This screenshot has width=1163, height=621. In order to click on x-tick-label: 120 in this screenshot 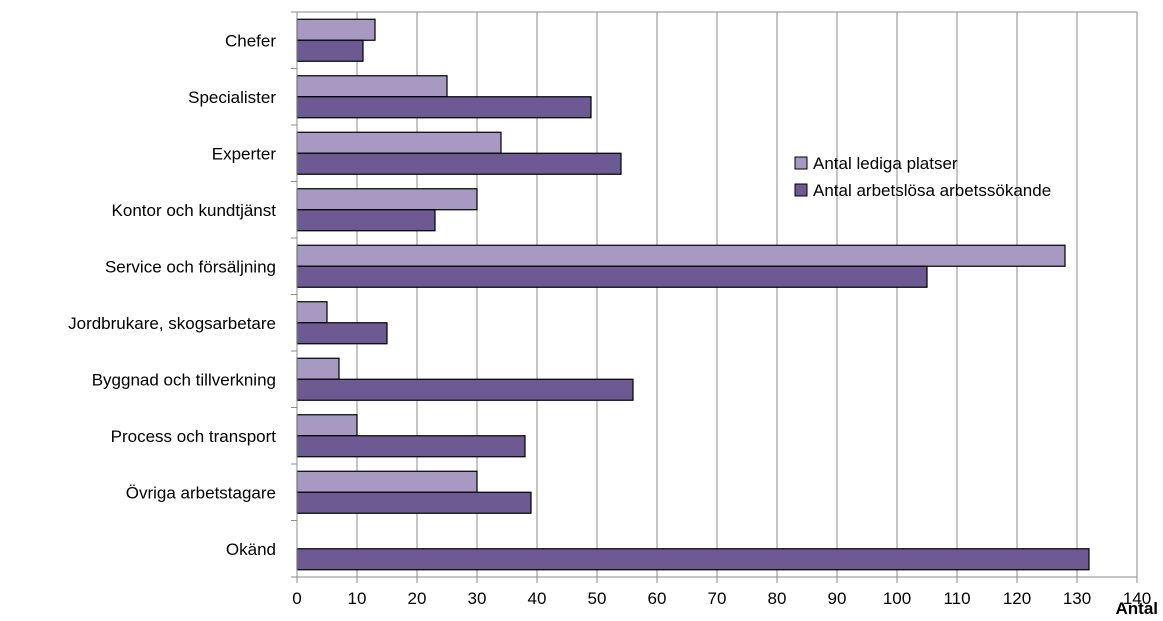, I will do `click(1017, 598)`.